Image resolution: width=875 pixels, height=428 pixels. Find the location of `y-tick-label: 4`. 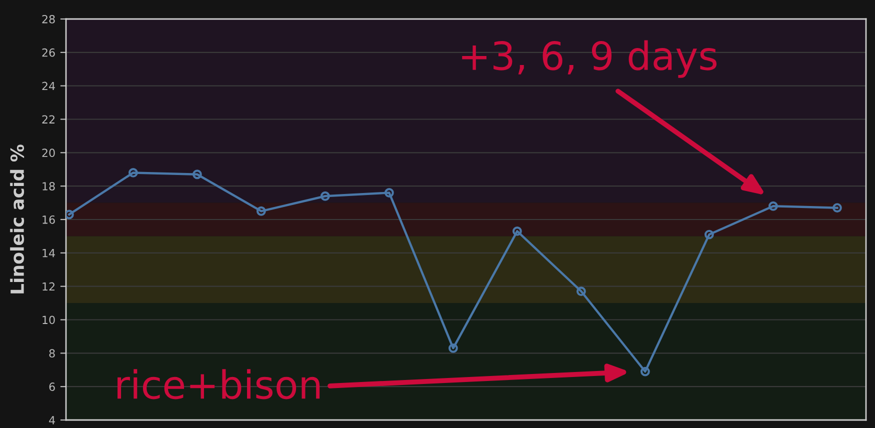

y-tick-label: 4 is located at coordinates (52, 420).